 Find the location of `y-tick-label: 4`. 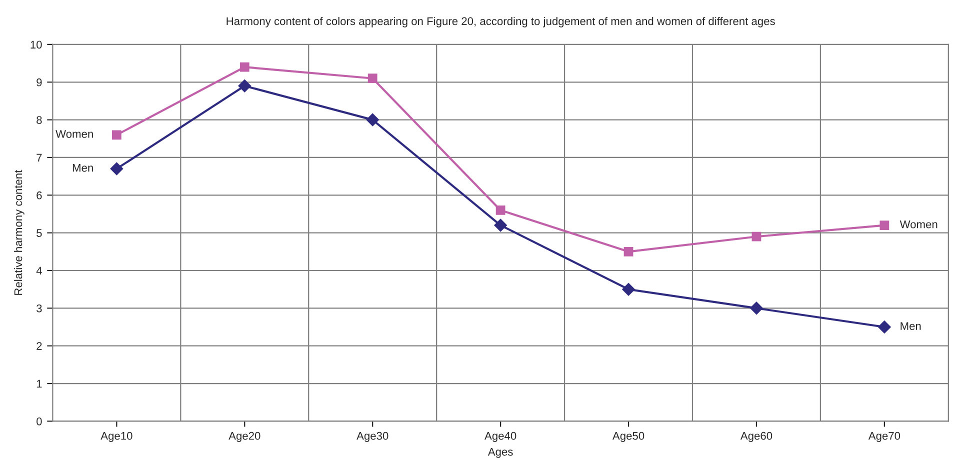

y-tick-label: 4 is located at coordinates (39, 270).